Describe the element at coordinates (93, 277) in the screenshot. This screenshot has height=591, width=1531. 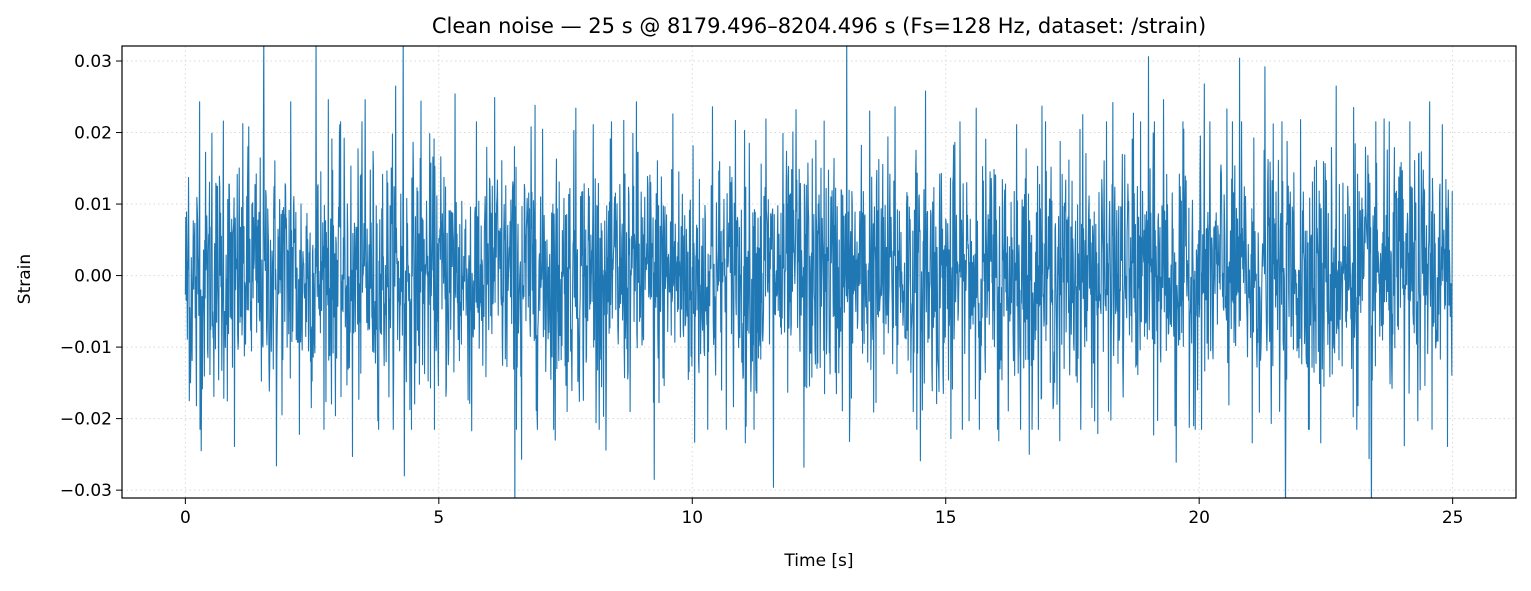
I see `y-tick-label: 0.00` at that location.